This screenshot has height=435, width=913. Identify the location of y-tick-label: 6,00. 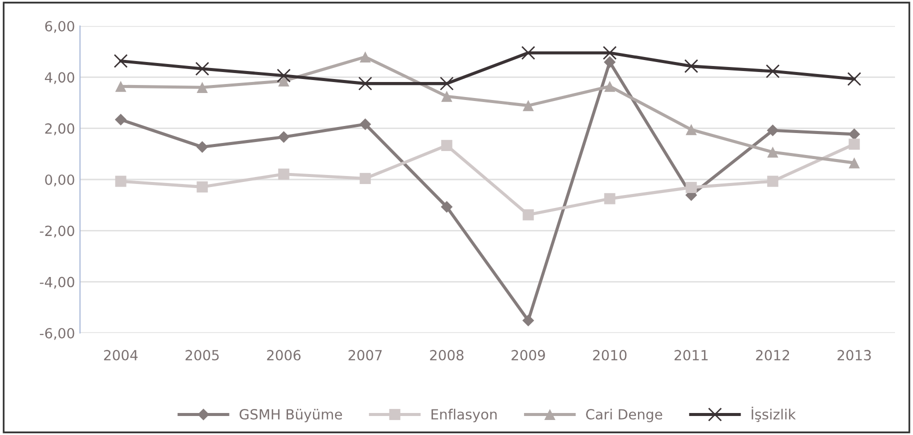
(59, 26).